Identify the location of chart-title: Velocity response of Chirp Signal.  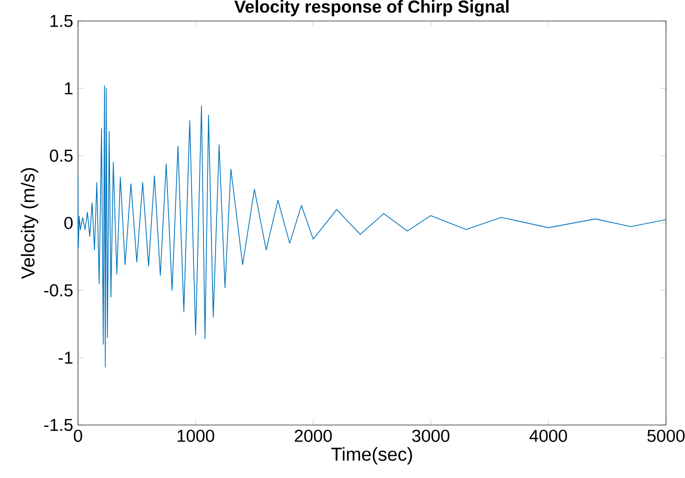
(371, 8).